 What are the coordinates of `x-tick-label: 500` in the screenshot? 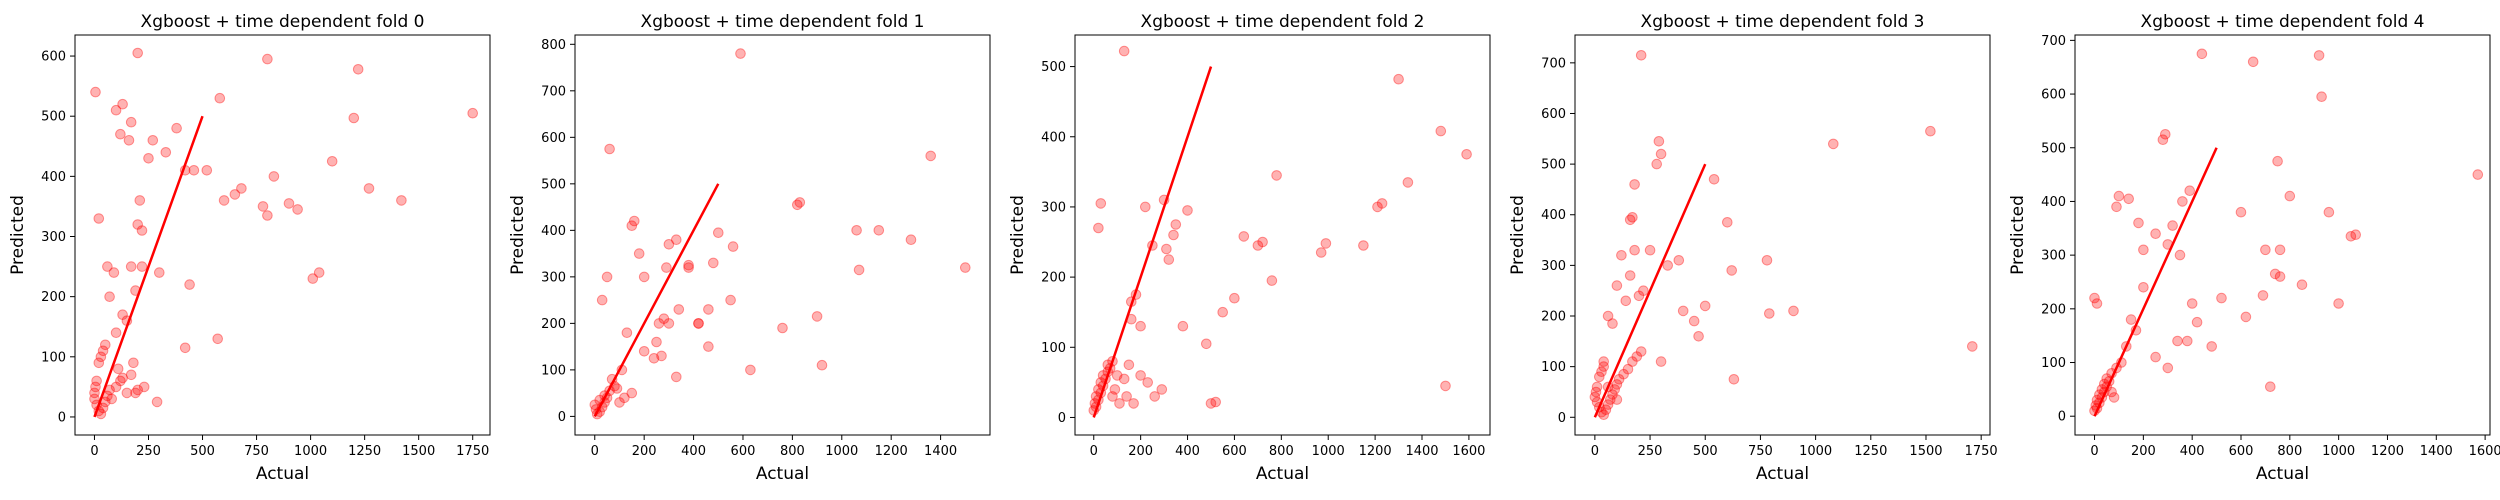 It's located at (1705, 451).